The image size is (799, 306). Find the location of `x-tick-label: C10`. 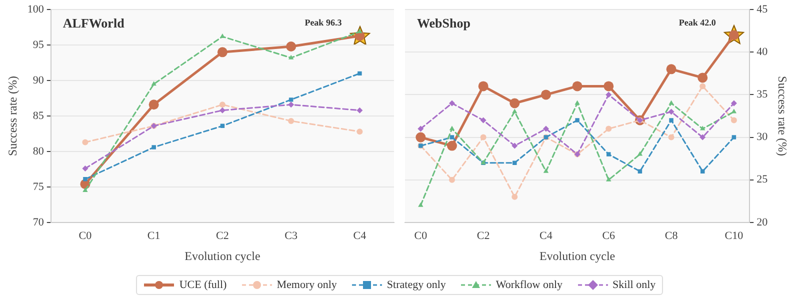

x-tick-label: C10 is located at coordinates (734, 236).